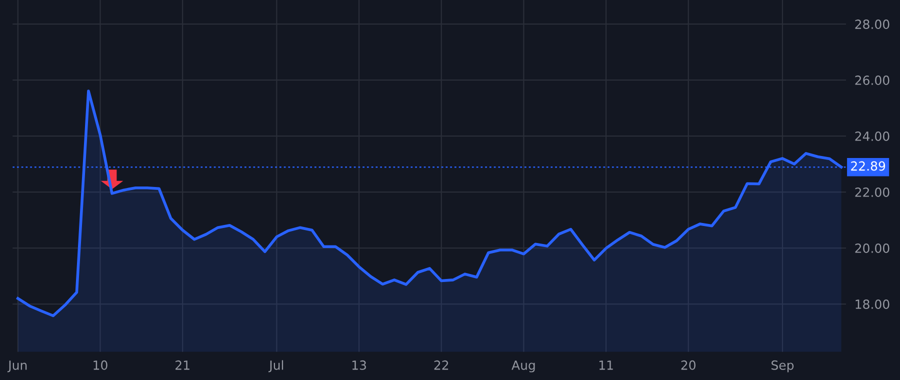  I want to click on x-tick-label: 21, so click(183, 365).